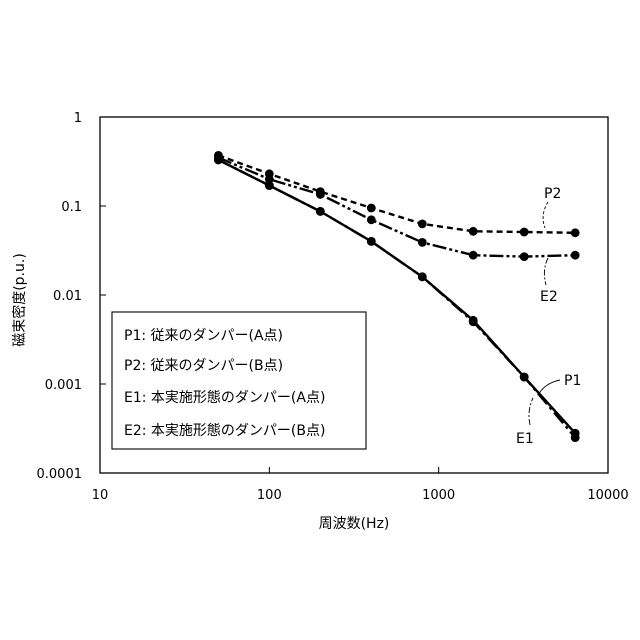 Image resolution: width=640 pixels, height=640 pixels. Describe the element at coordinates (572, 381) in the screenshot. I see `series-label-p1: P1` at that location.